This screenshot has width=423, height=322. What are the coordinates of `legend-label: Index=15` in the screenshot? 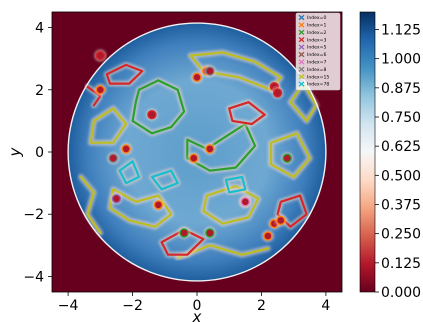 It's located at (318, 77).